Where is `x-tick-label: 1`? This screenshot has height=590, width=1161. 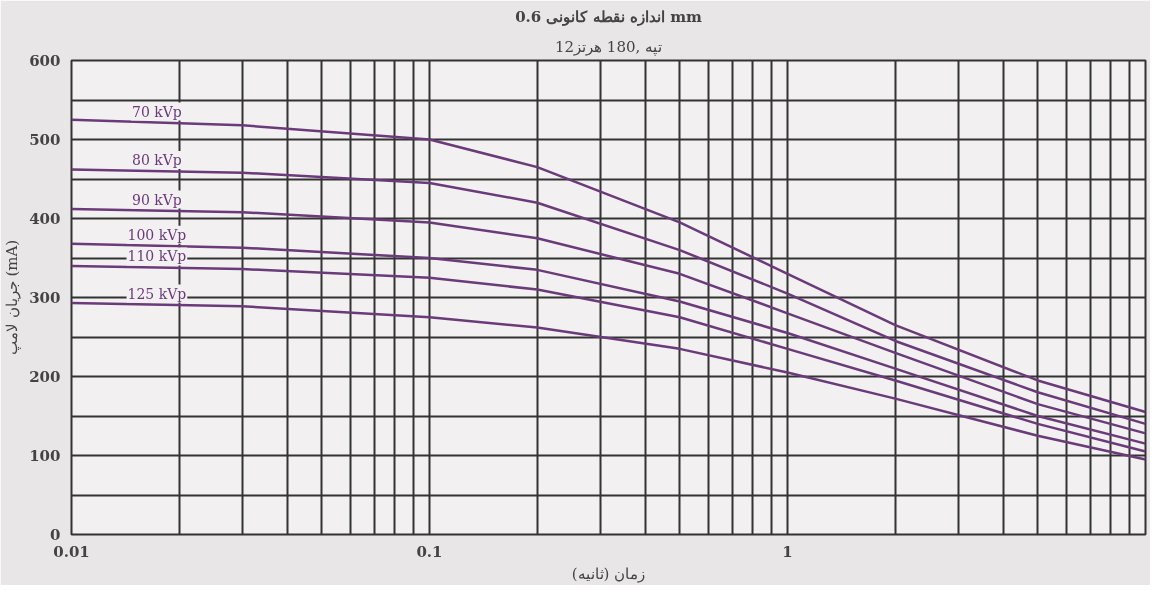
x-tick-label: 1 is located at coordinates (787, 551).